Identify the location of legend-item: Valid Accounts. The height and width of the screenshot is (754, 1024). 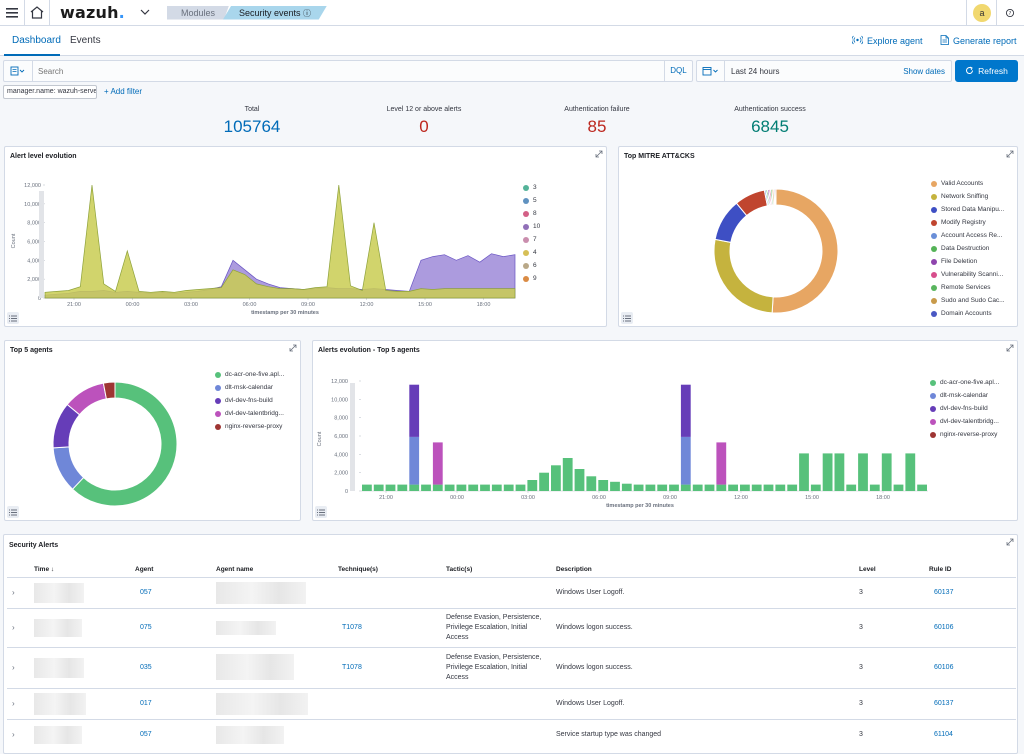
(968, 183).